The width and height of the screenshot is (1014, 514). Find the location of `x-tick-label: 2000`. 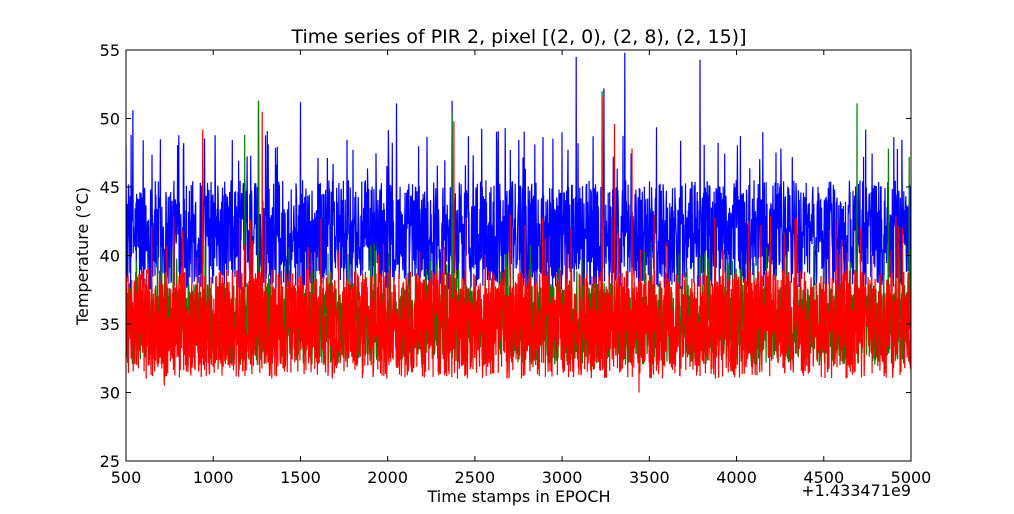

x-tick-label: 2000 is located at coordinates (387, 477).